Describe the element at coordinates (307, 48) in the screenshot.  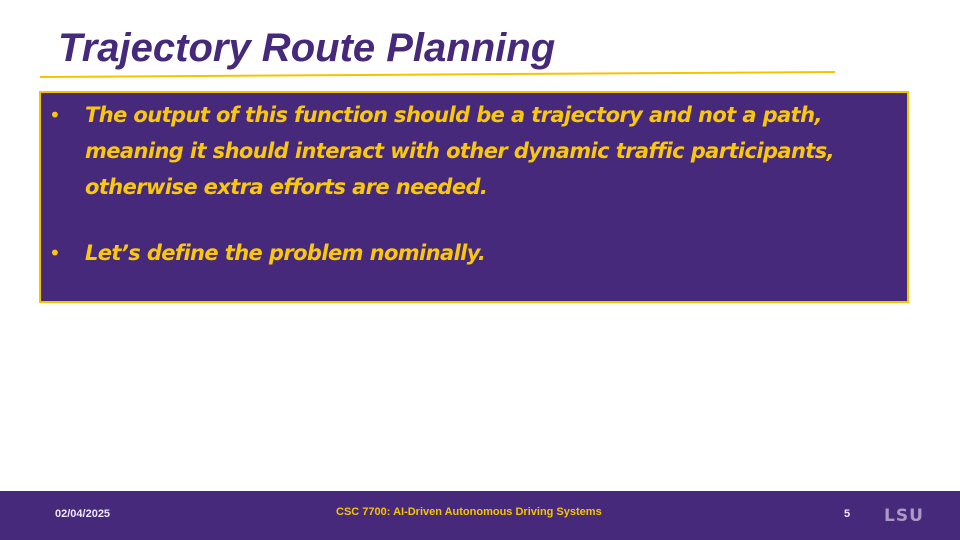
I see `slide-title: Trajectory Route Planning` at that location.